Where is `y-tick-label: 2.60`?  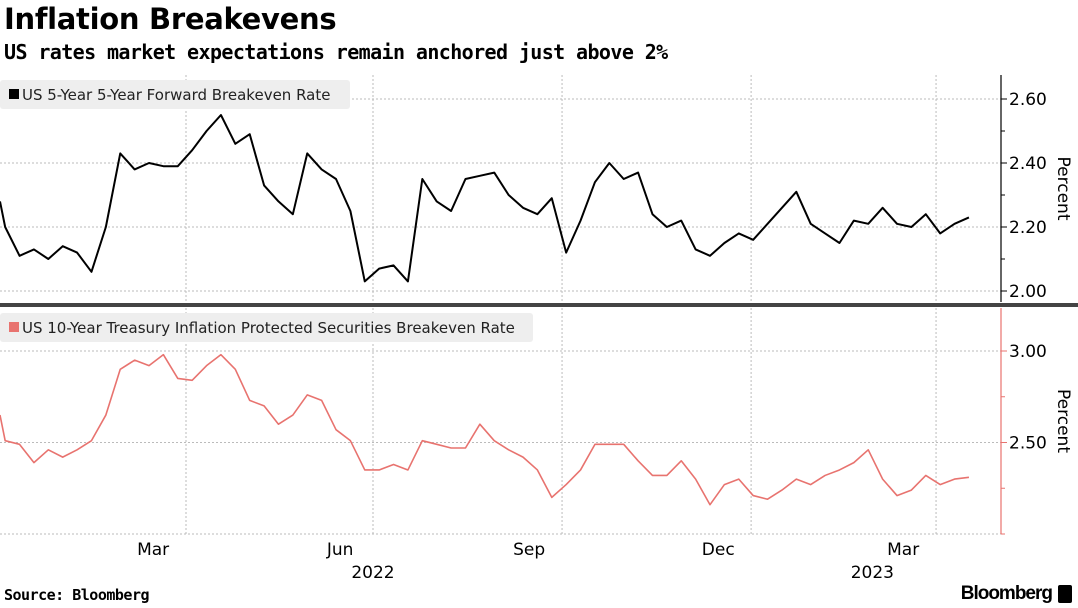 y-tick-label: 2.60 is located at coordinates (1028, 100).